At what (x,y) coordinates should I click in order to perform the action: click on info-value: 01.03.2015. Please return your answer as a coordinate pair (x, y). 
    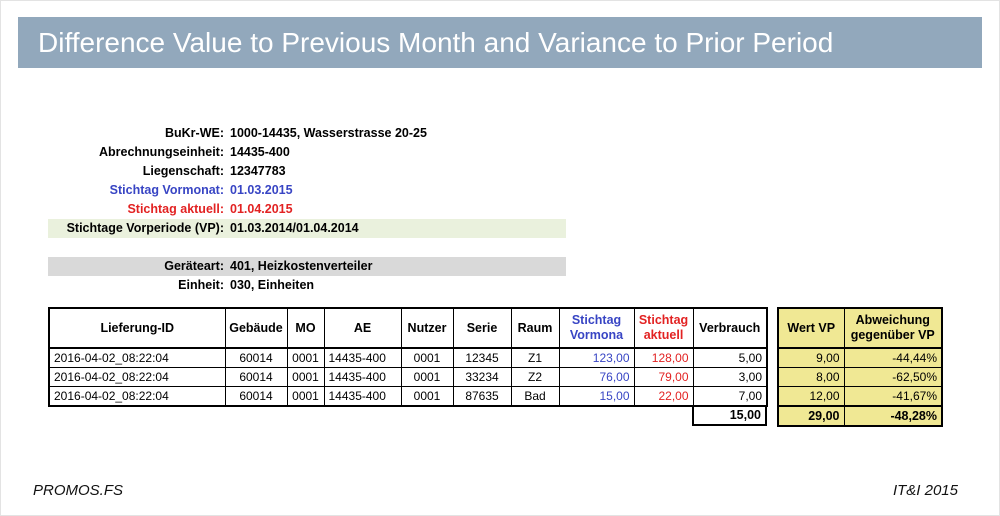
    Looking at the image, I should click on (261, 190).